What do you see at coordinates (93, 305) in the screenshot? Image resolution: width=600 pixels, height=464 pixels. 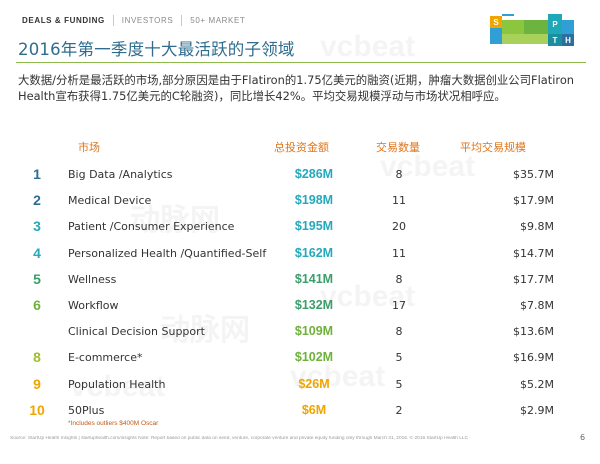 I see `market-name: Workflow` at bounding box center [93, 305].